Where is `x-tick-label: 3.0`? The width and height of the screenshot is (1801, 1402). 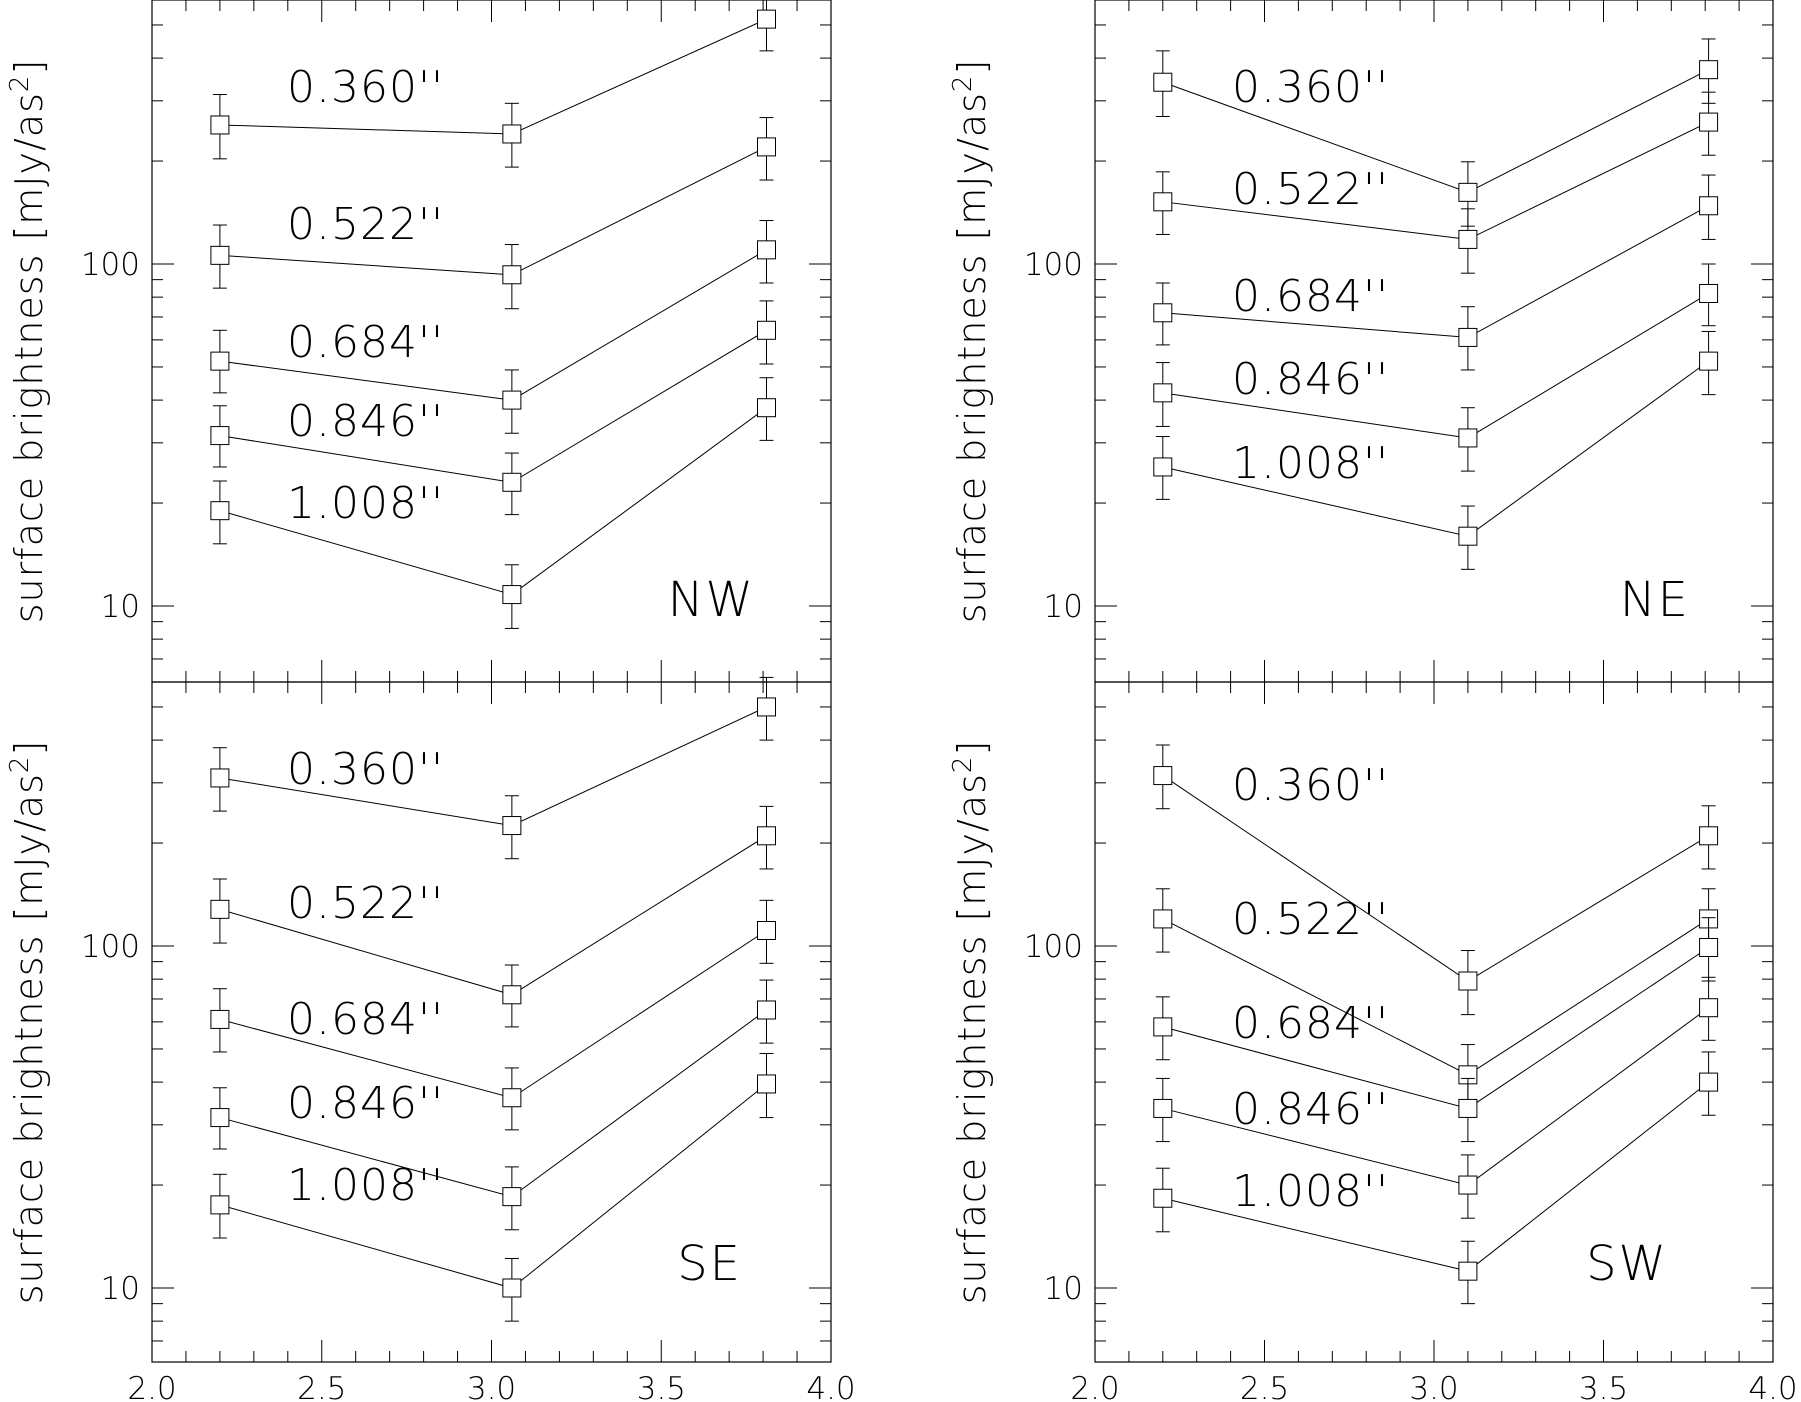 x-tick-label: 3.0 is located at coordinates (491, 1386).